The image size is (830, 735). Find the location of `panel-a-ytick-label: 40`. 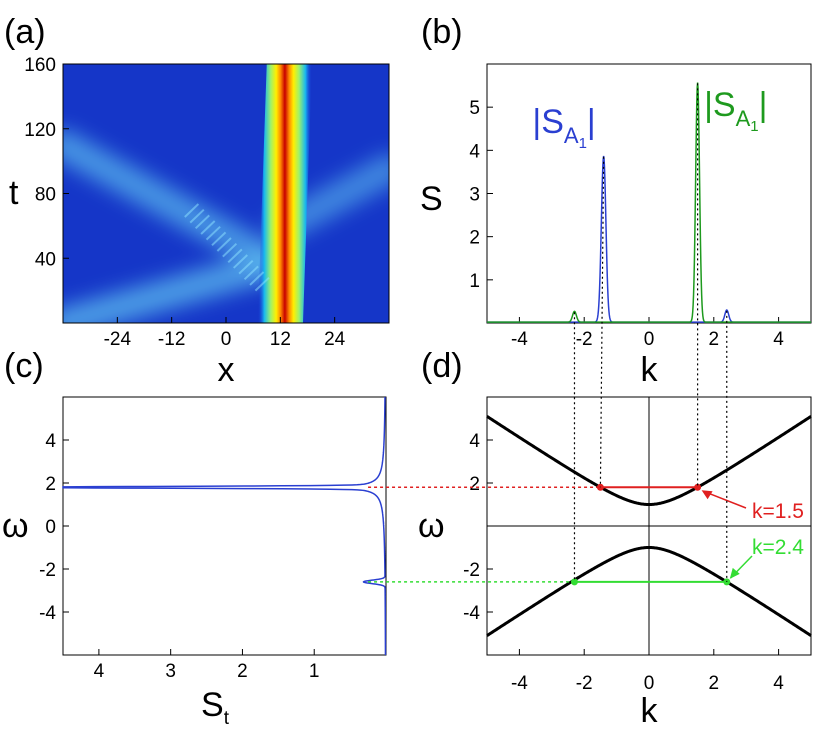

panel-a-ytick-label: 40 is located at coordinates (45, 259).